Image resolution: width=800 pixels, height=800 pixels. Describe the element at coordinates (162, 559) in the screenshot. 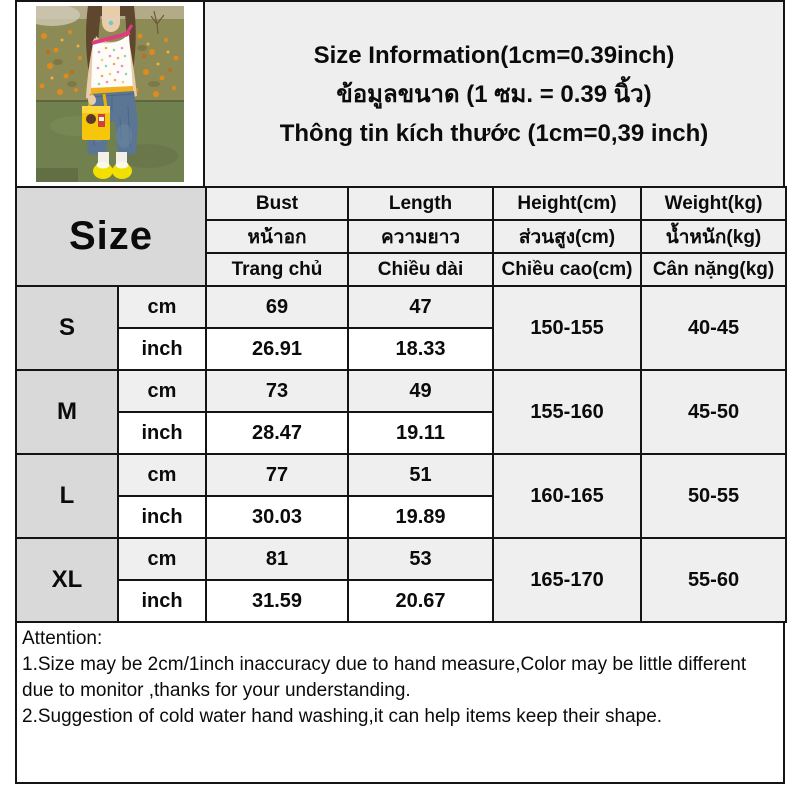

I see `unit-cm-xl: cm` at that location.